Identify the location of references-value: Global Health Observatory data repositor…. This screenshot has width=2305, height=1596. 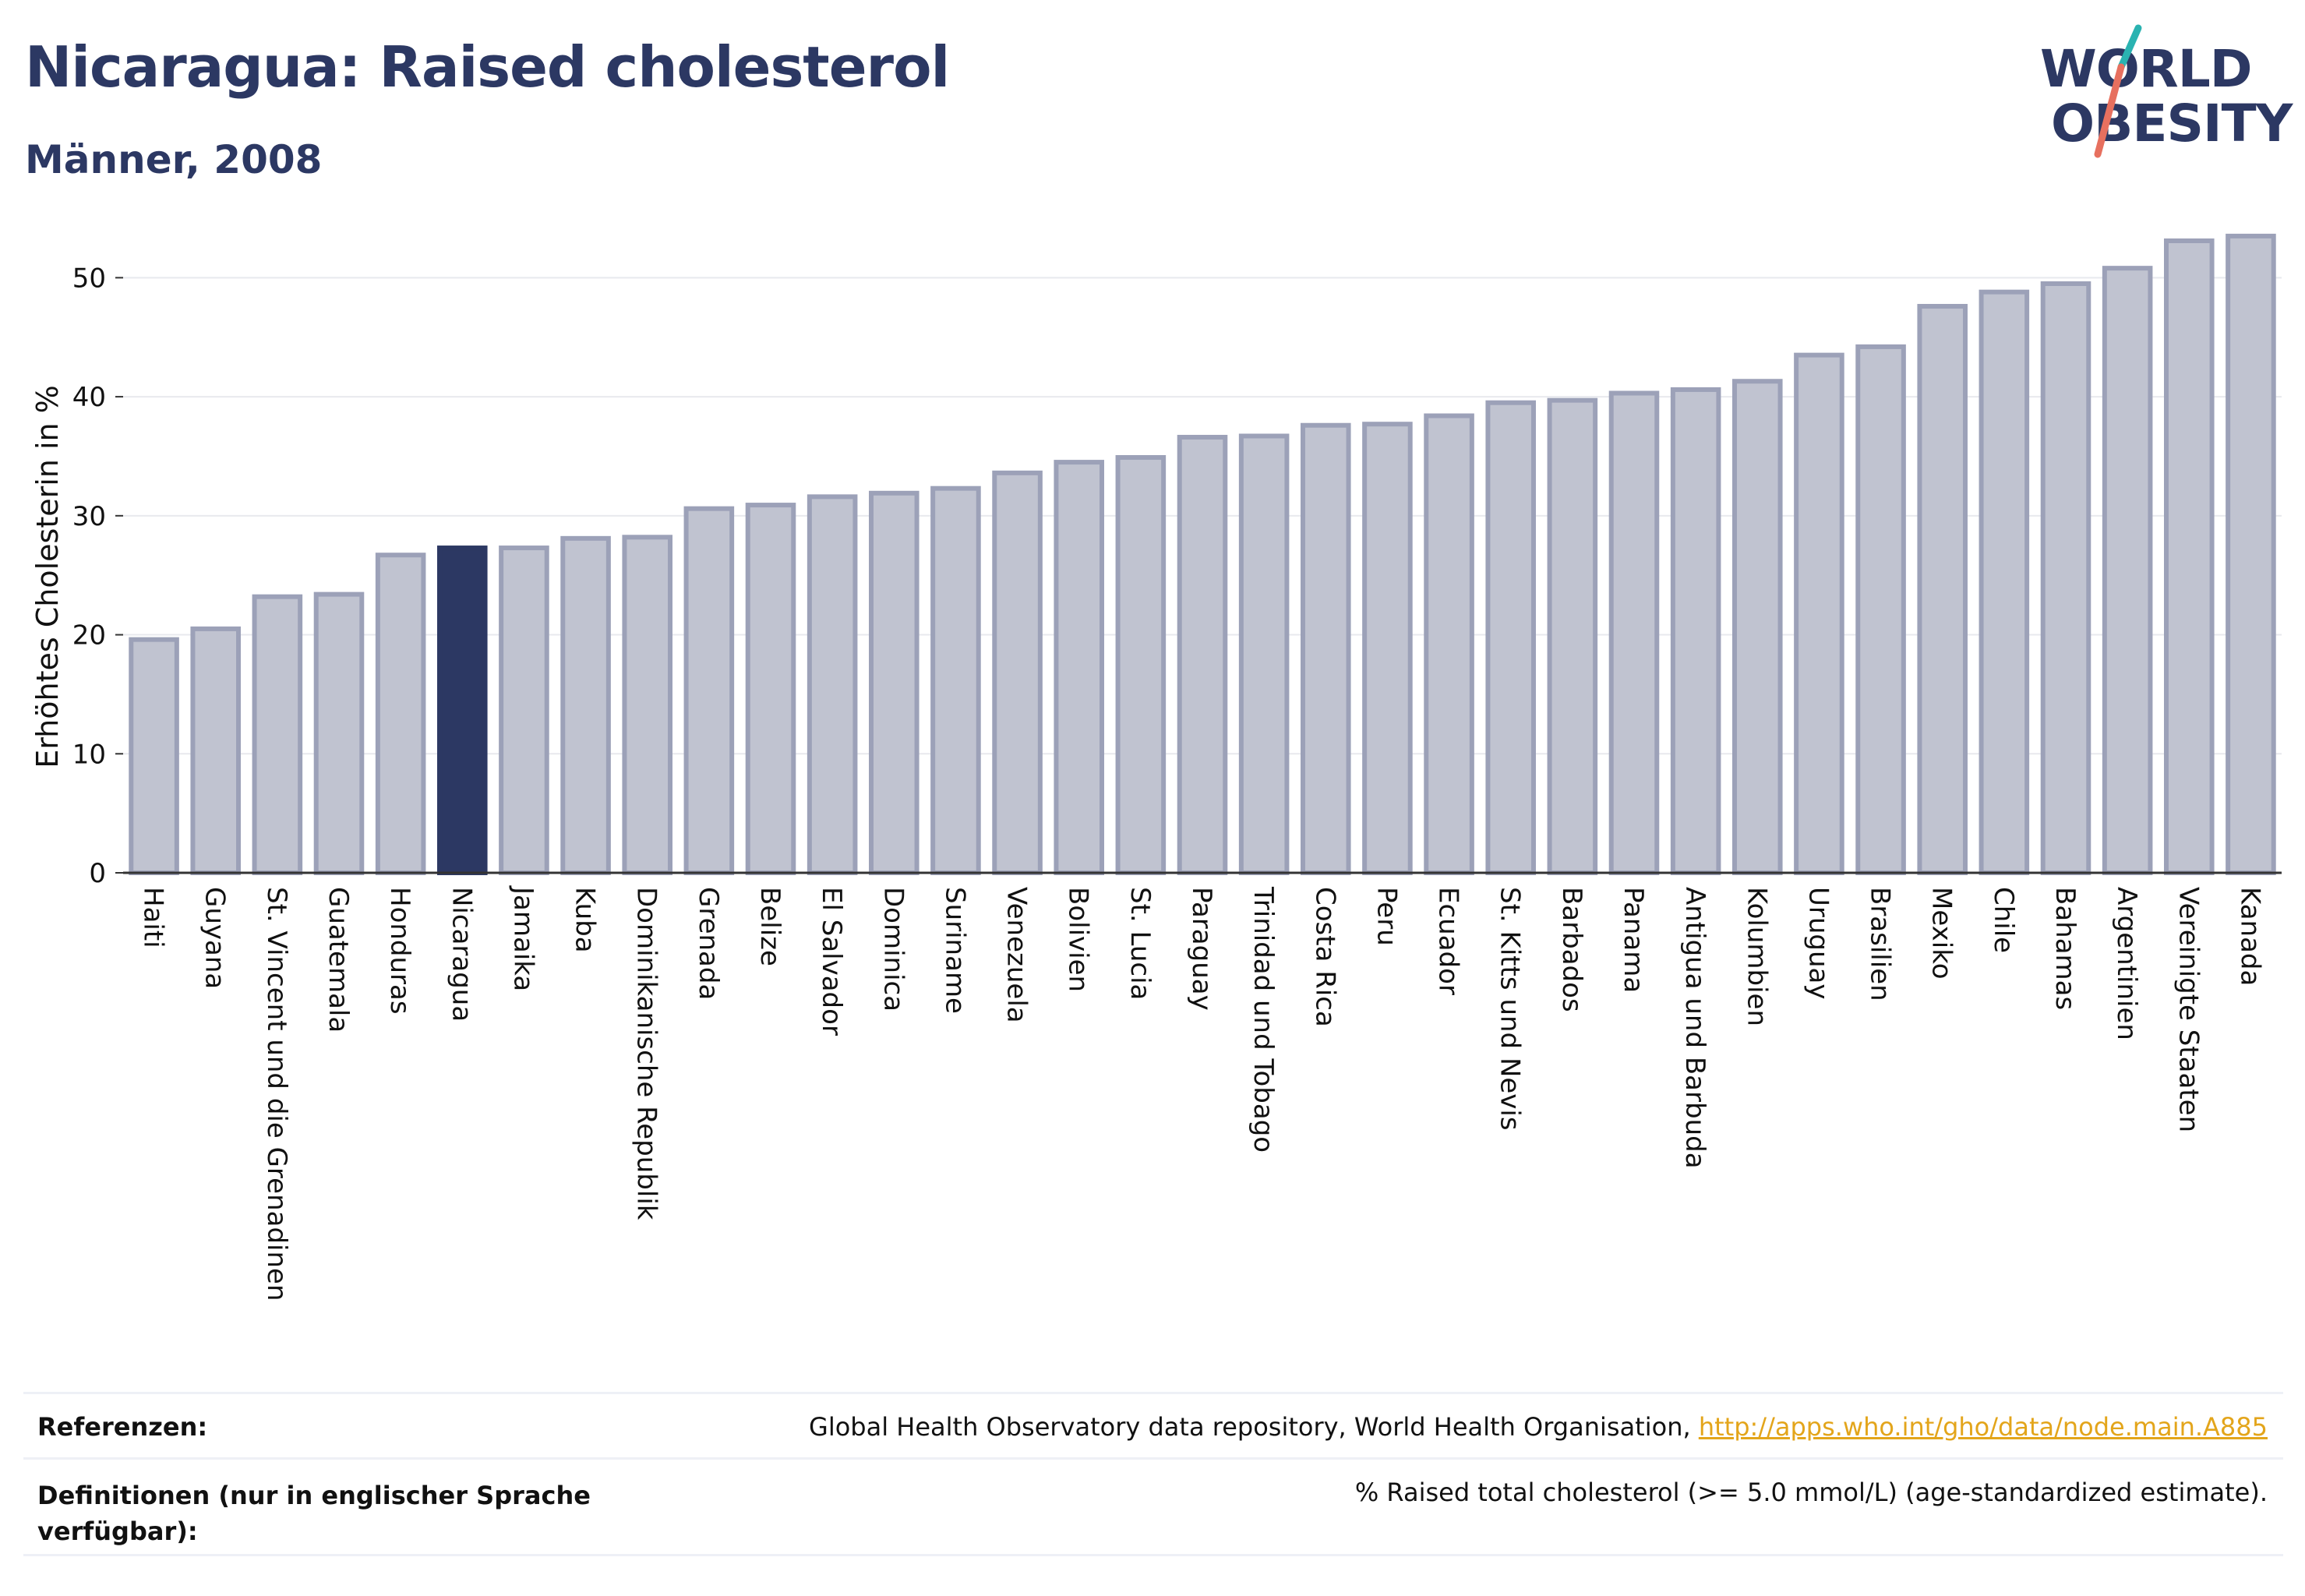
(1538, 1427).